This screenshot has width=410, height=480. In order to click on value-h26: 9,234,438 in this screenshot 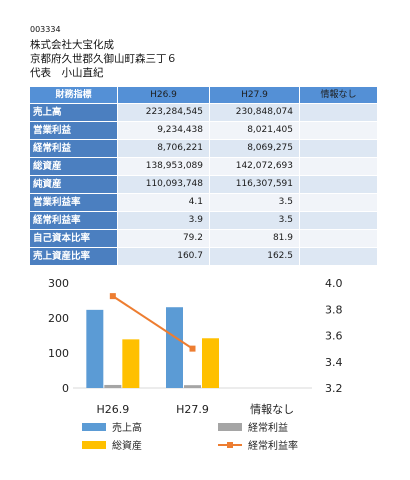, I will do `click(164, 131)`.